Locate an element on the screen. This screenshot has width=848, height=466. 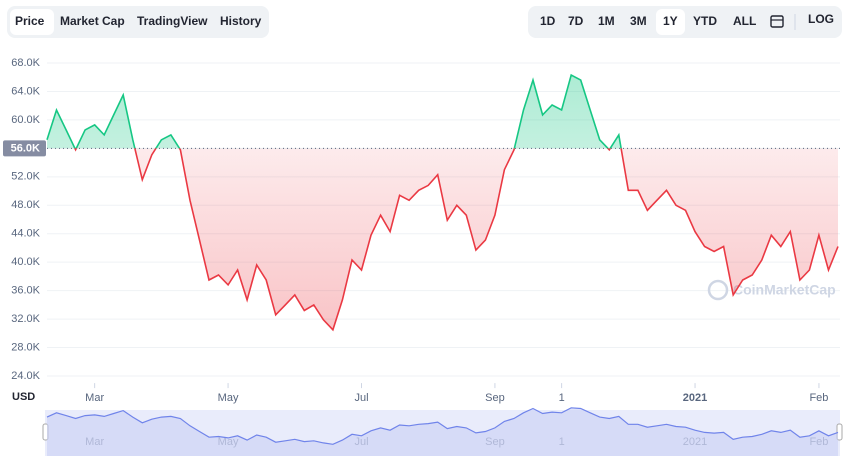
range-button: 1M is located at coordinates (606, 21).